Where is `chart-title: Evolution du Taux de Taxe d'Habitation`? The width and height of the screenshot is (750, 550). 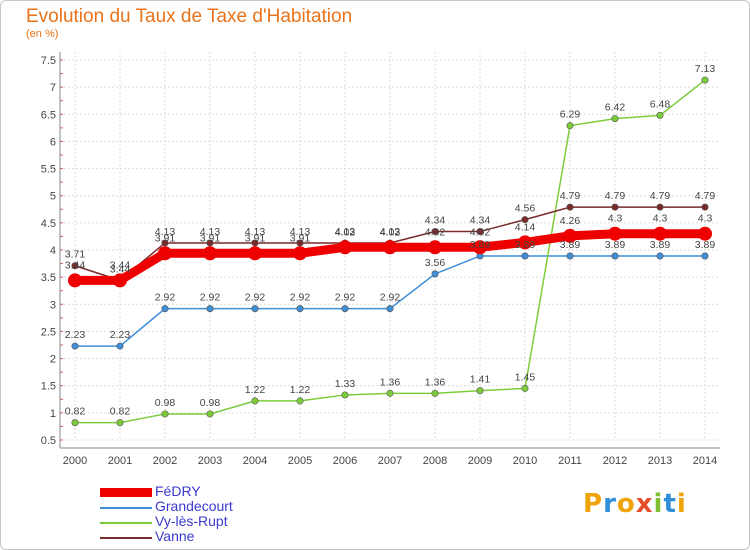 chart-title: Evolution du Taux de Taxe d'Habitation is located at coordinates (189, 16).